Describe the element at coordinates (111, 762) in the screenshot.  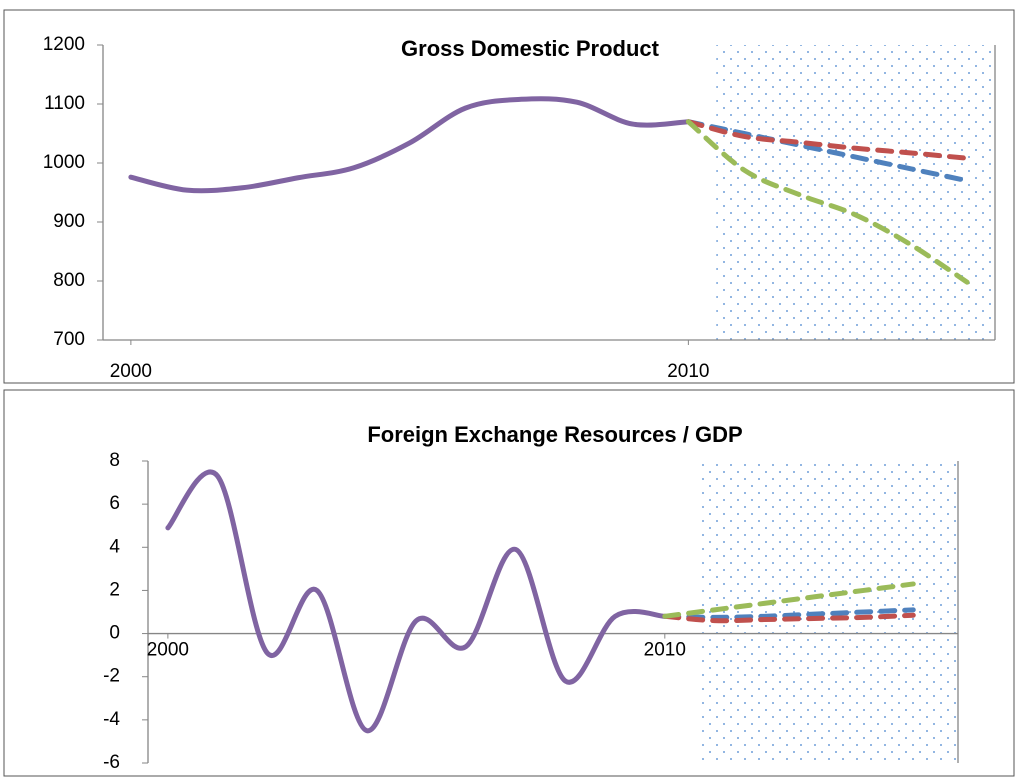
I see `y-tick-label: -6` at that location.